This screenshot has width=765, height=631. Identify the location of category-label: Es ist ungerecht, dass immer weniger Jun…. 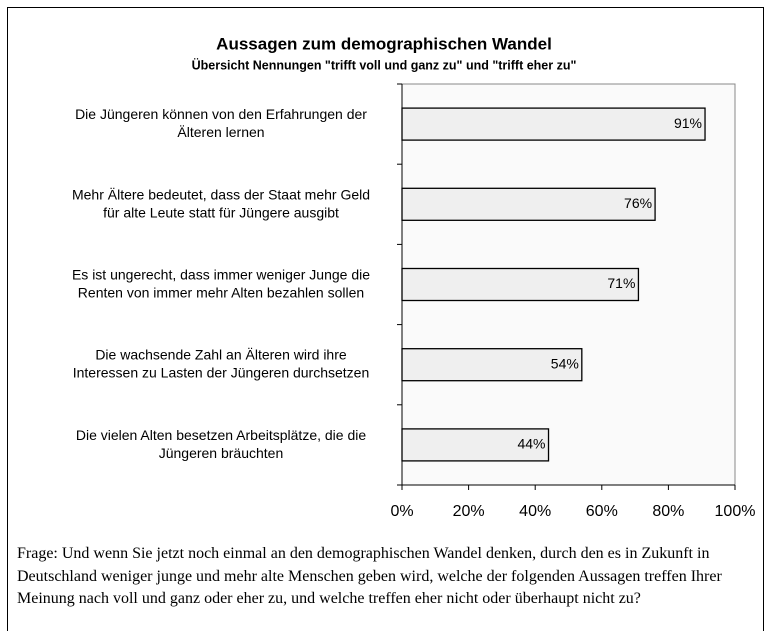
(221, 283).